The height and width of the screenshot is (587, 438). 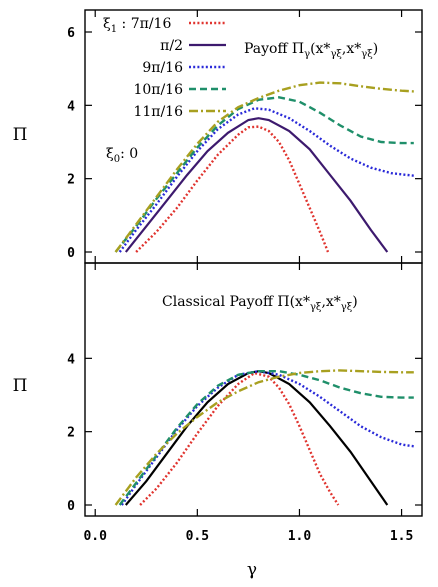 I want to click on top-title-sub2: γξ, so click(x=336, y=54).